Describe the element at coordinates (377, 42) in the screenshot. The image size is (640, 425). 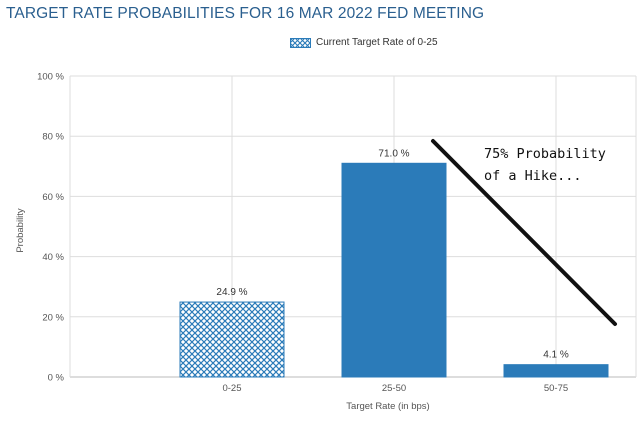
I see `legend-label: Current Target Rate of 0-25` at that location.